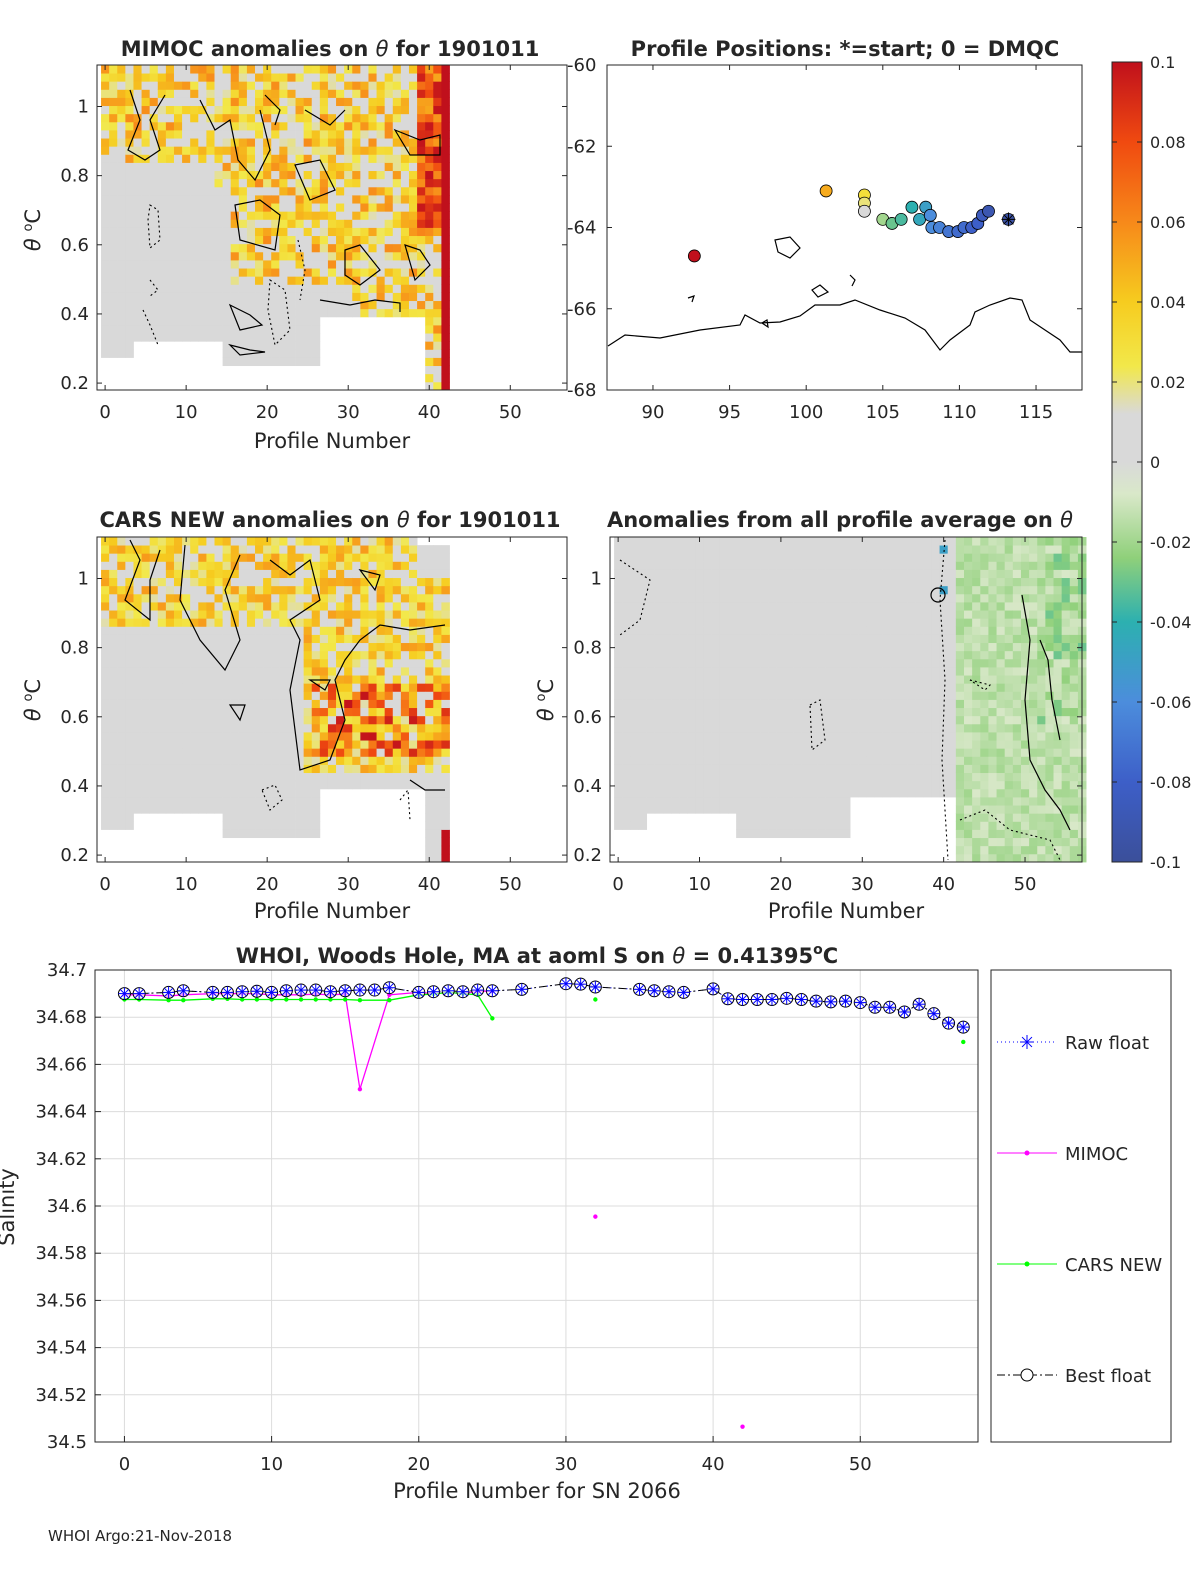  I want to click on x-tick-label: 110, so click(959, 412).